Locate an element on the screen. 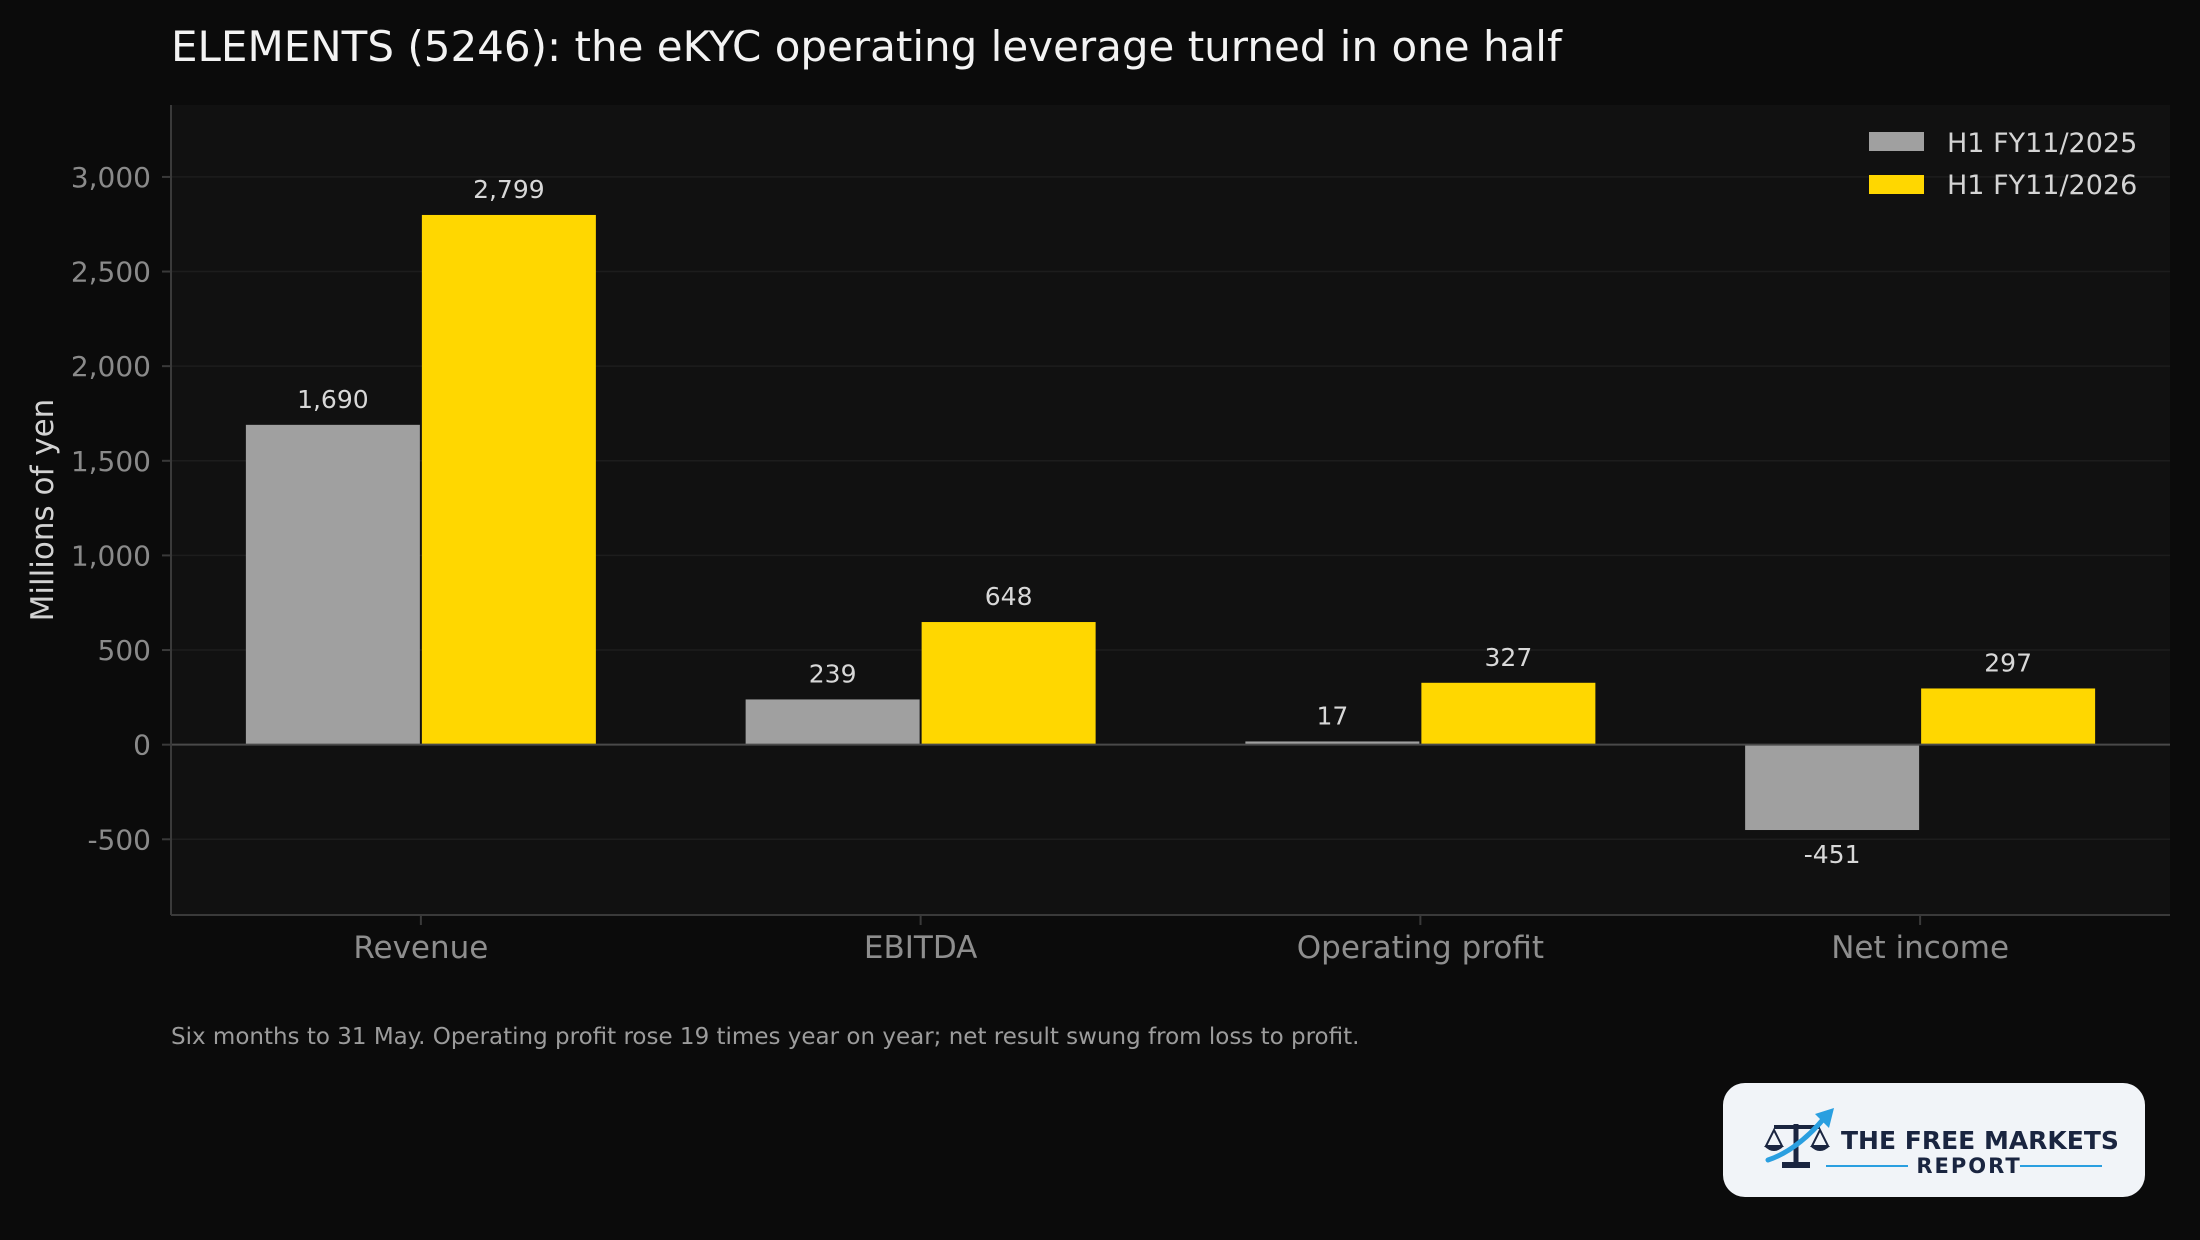 This screenshot has width=2200, height=1240. legend-swatch-h1-fy2025 is located at coordinates (1896, 141).